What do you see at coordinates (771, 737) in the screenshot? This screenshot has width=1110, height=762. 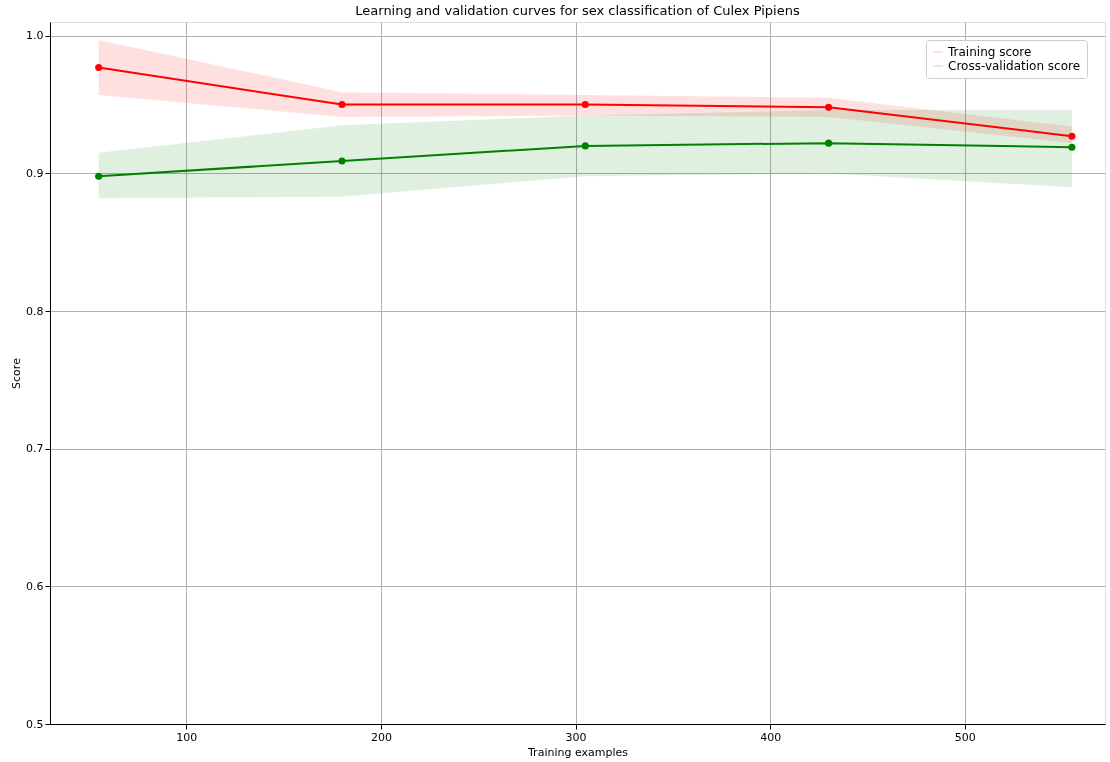 I see `x-tick-label: 400` at bounding box center [771, 737].